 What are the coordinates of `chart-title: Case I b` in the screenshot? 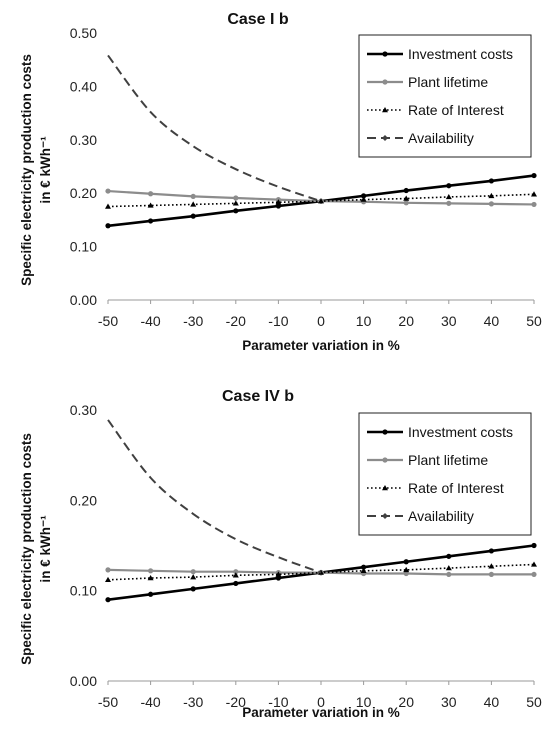 It's located at (258, 19).